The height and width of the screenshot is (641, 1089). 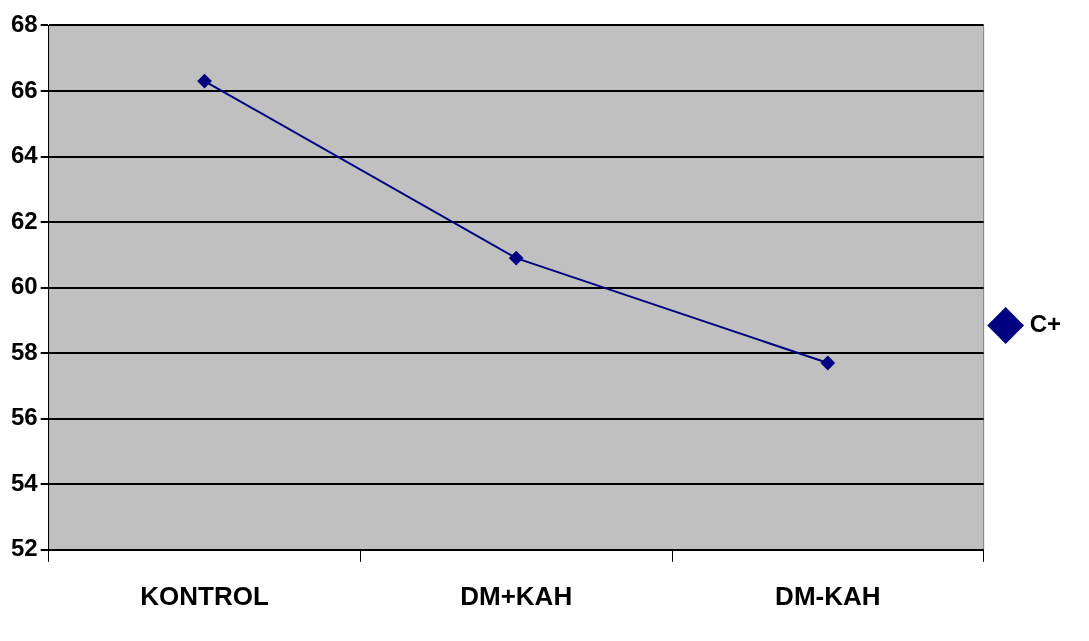 What do you see at coordinates (24, 548) in the screenshot?
I see `y-tick-label: 52` at bounding box center [24, 548].